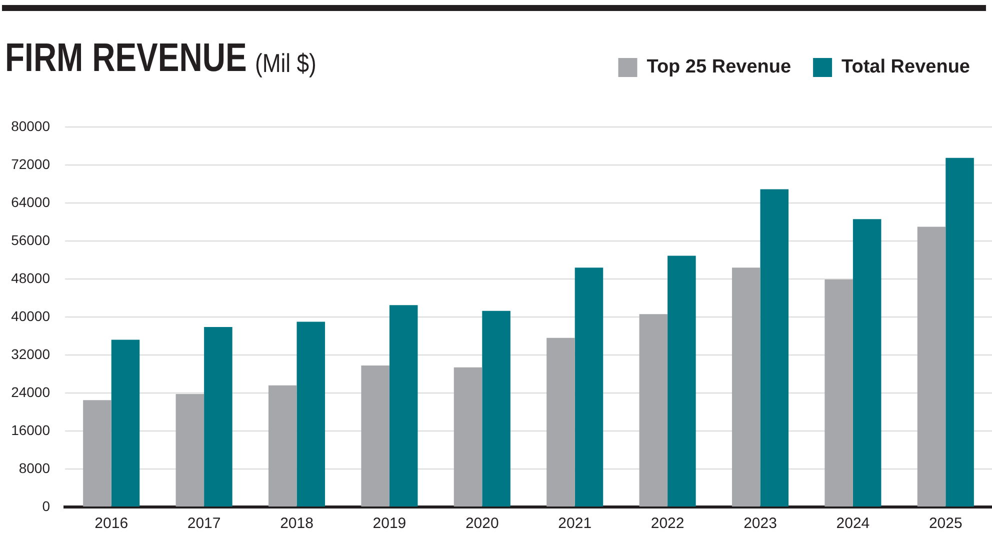 The height and width of the screenshot is (547, 992). What do you see at coordinates (204, 523) in the screenshot?
I see `x-tick-label: 2017` at bounding box center [204, 523].